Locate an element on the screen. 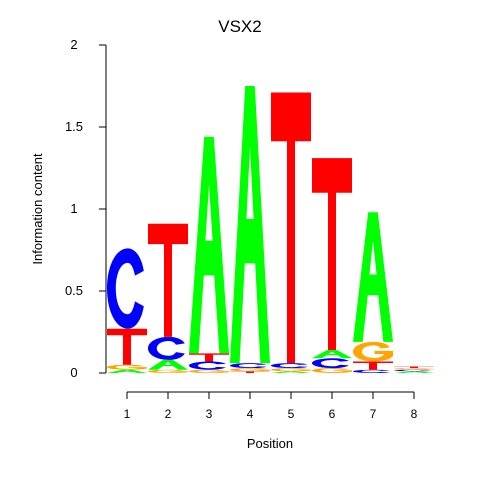  x-tick-label: 1 is located at coordinates (127, 414).